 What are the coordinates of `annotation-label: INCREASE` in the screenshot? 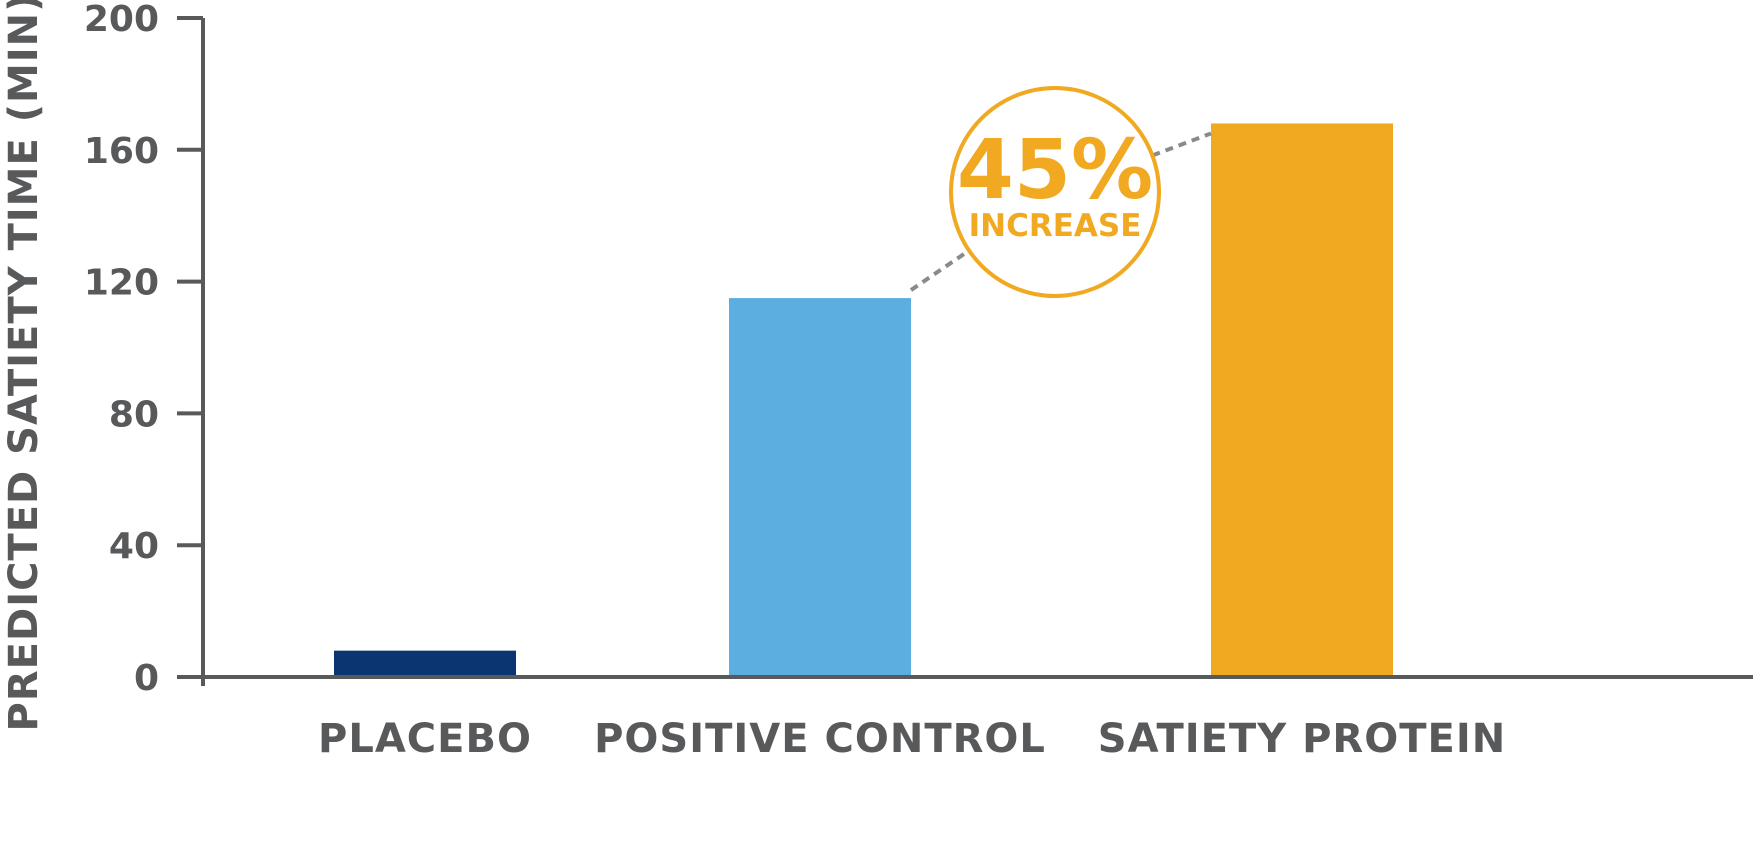 It's located at (1055, 226).